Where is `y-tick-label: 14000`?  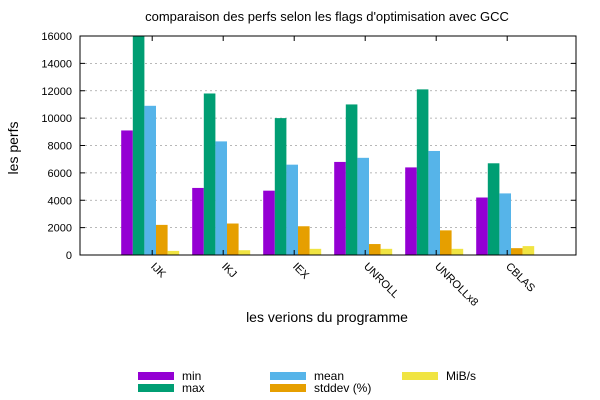 y-tick-label: 14000 is located at coordinates (56, 64).